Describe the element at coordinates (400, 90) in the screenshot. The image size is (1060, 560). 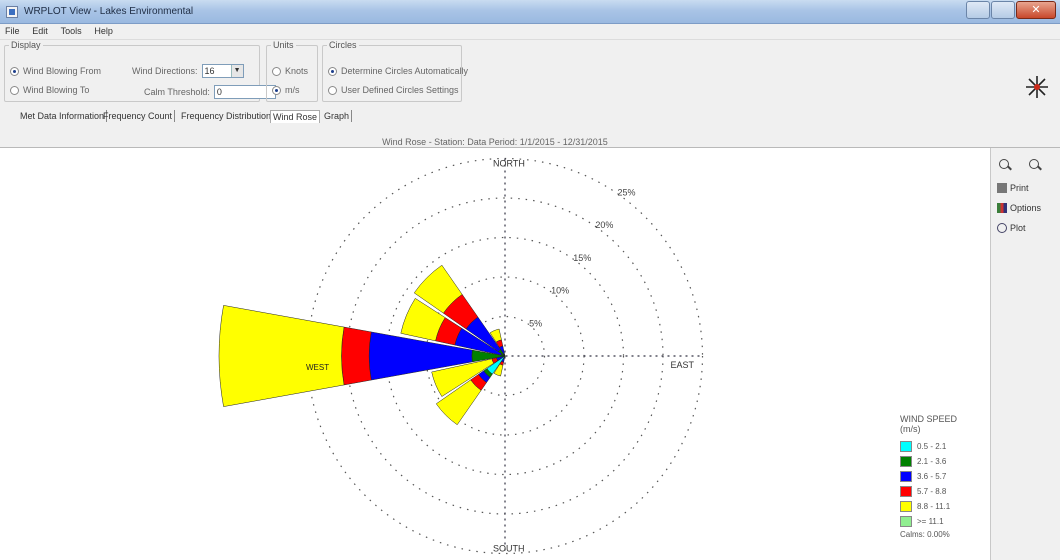
I see `radio-user-circles-label: User Defined Circles Settings` at that location.